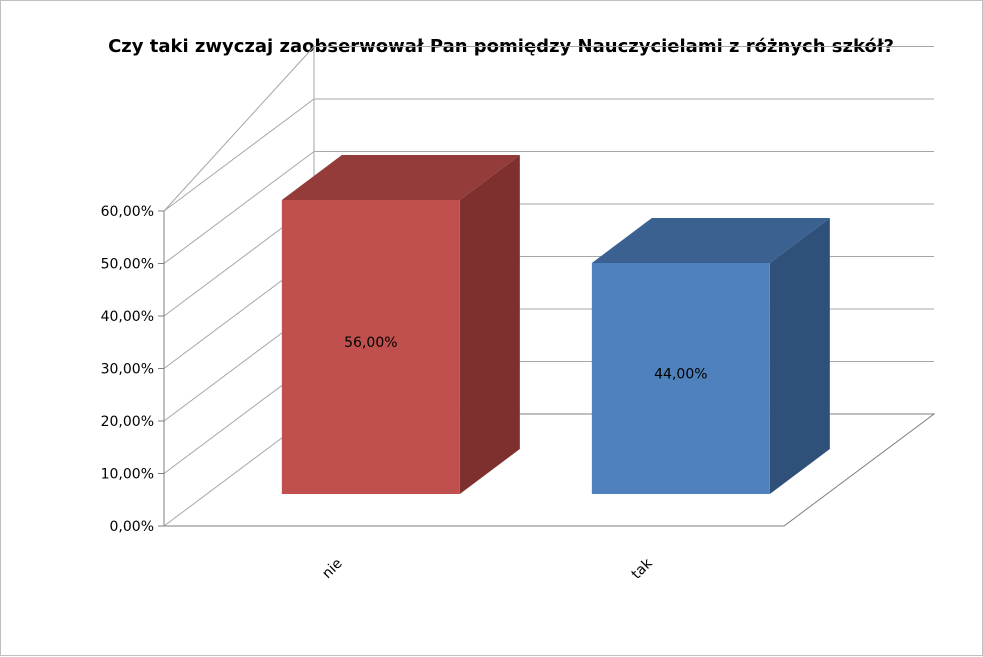 The image size is (983, 657). I want to click on bar-nie, so click(370, 347).